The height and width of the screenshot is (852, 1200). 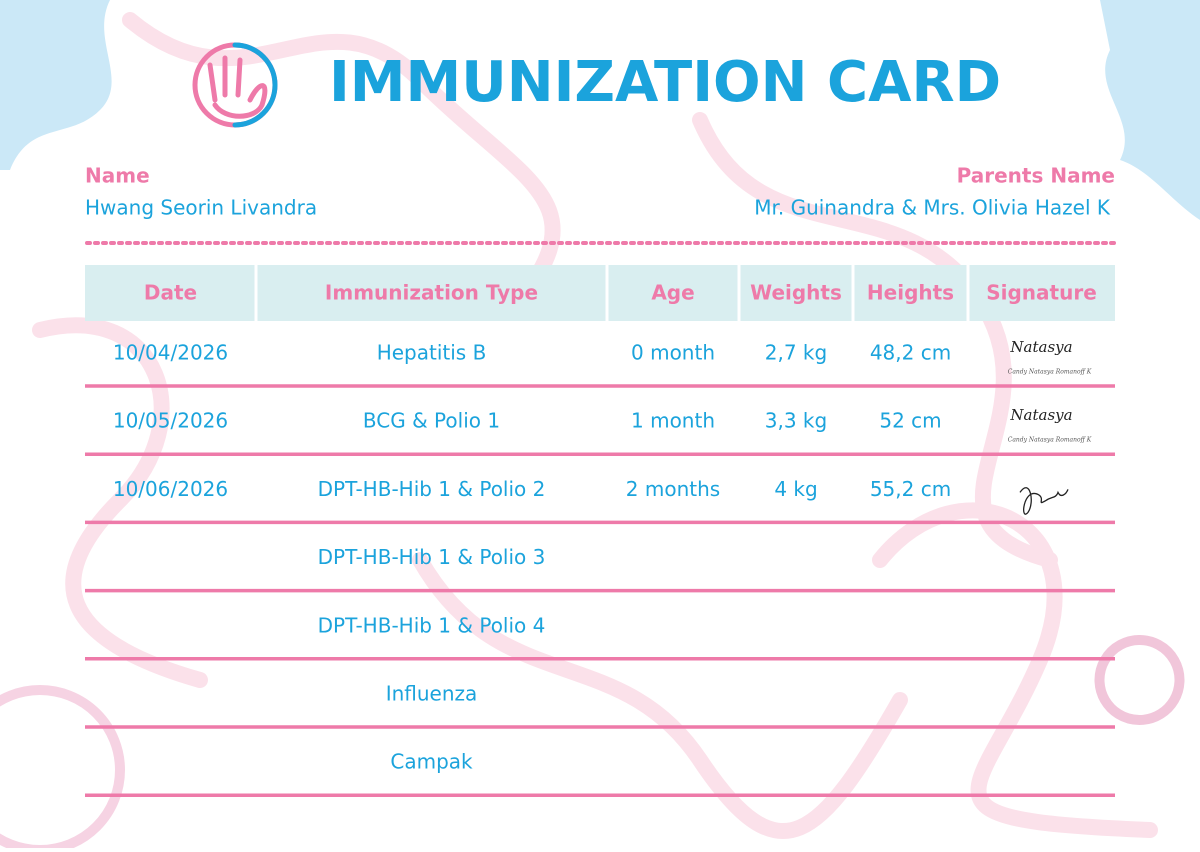 What do you see at coordinates (673, 421) in the screenshot?
I see `cell-age: 1 month` at bounding box center [673, 421].